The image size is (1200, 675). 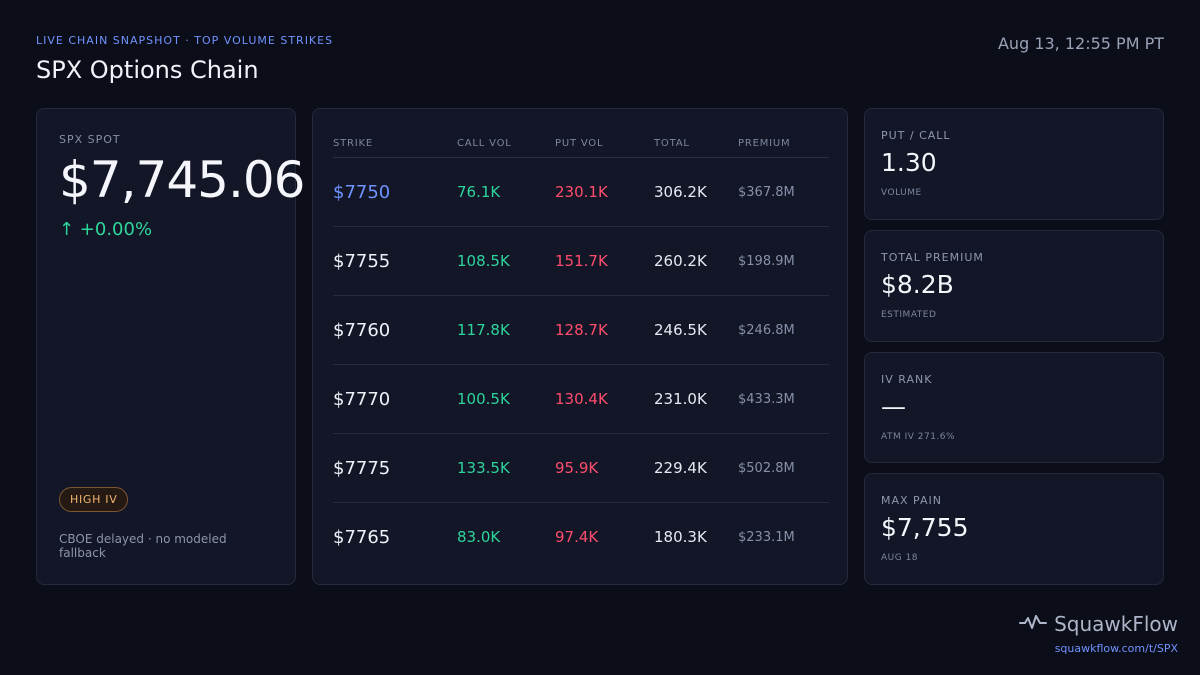 What do you see at coordinates (893, 406) in the screenshot?
I see `iv-rank-value: —` at bounding box center [893, 406].